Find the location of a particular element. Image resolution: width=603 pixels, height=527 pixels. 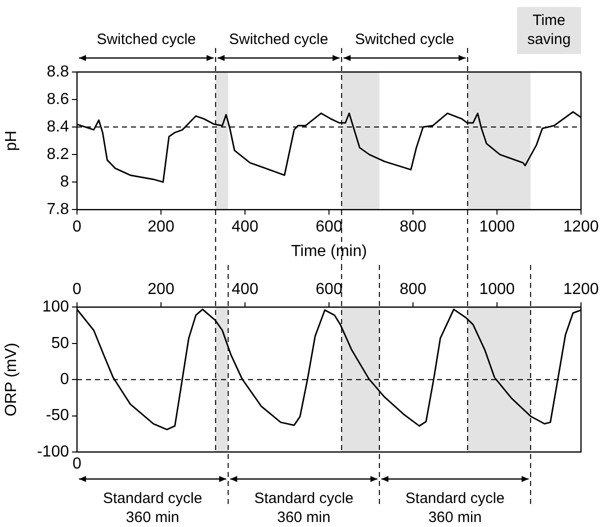

x2-tick-label: 600 is located at coordinates (329, 289).